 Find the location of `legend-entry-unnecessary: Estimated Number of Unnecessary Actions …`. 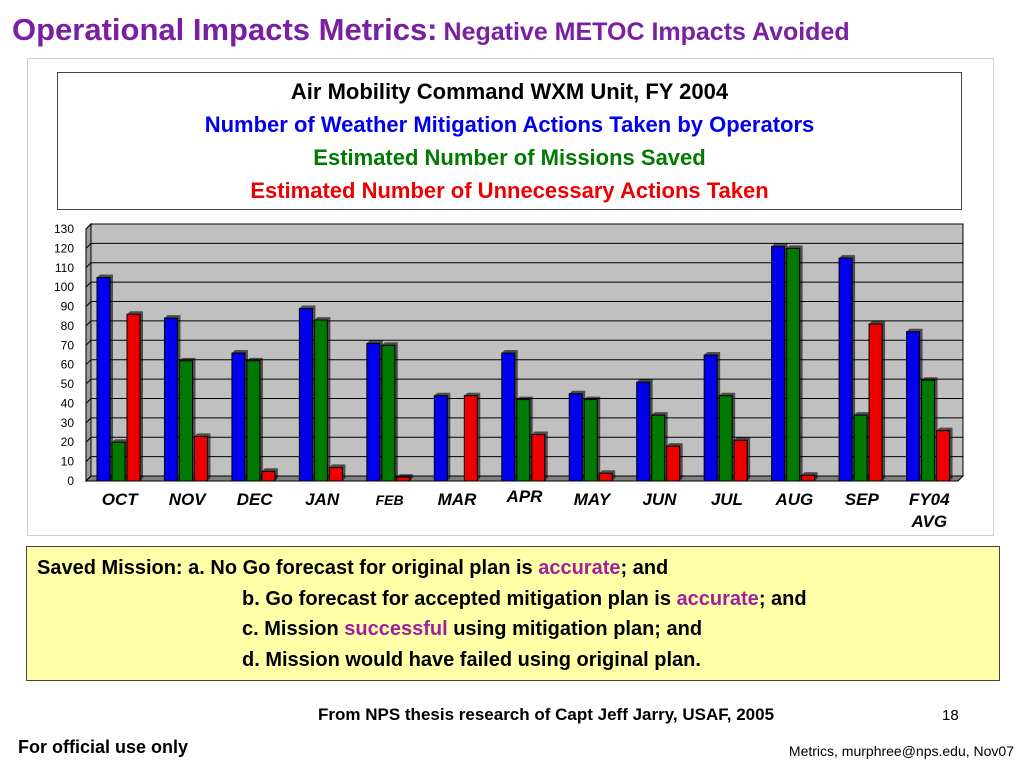

legend-entry-unnecessary: Estimated Number of Unnecessary Actions … is located at coordinates (509, 190).